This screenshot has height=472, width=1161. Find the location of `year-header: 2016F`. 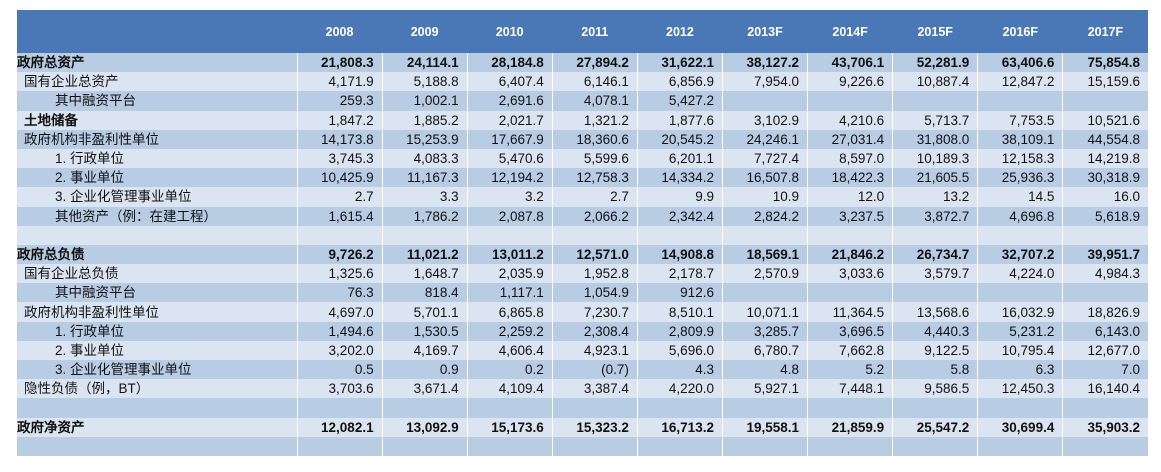

year-header: 2016F is located at coordinates (1020, 31).